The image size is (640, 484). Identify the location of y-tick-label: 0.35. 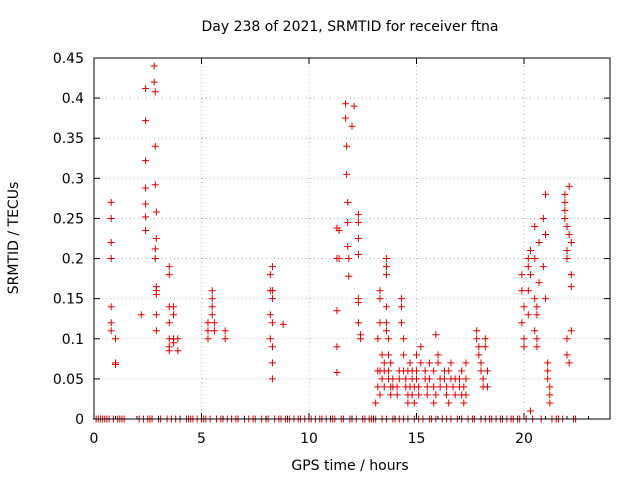
(68, 139).